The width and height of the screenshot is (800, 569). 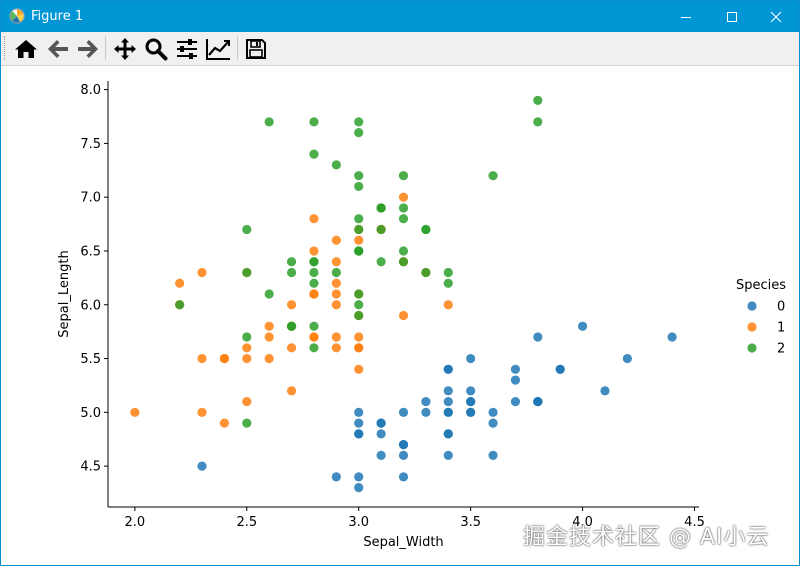 I want to click on move-icon, so click(x=125, y=49).